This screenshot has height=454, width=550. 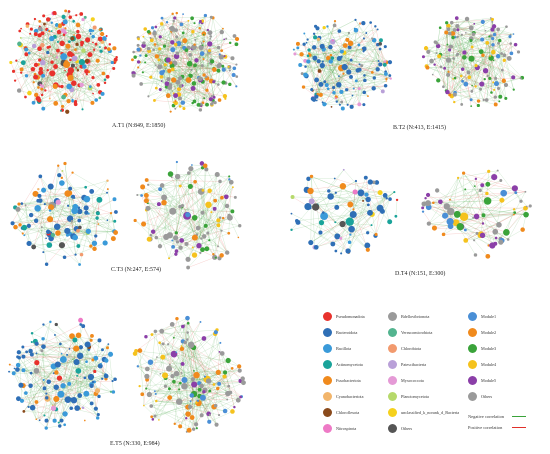 I want to click on network-d-module, so click(x=476, y=214).